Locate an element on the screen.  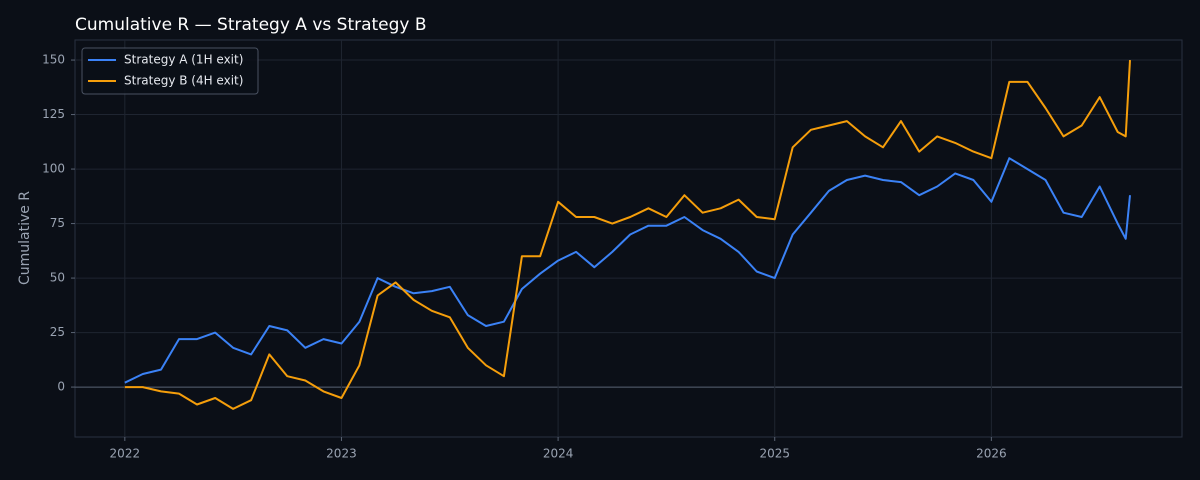
y-tick-label: 0 is located at coordinates (61, 387).